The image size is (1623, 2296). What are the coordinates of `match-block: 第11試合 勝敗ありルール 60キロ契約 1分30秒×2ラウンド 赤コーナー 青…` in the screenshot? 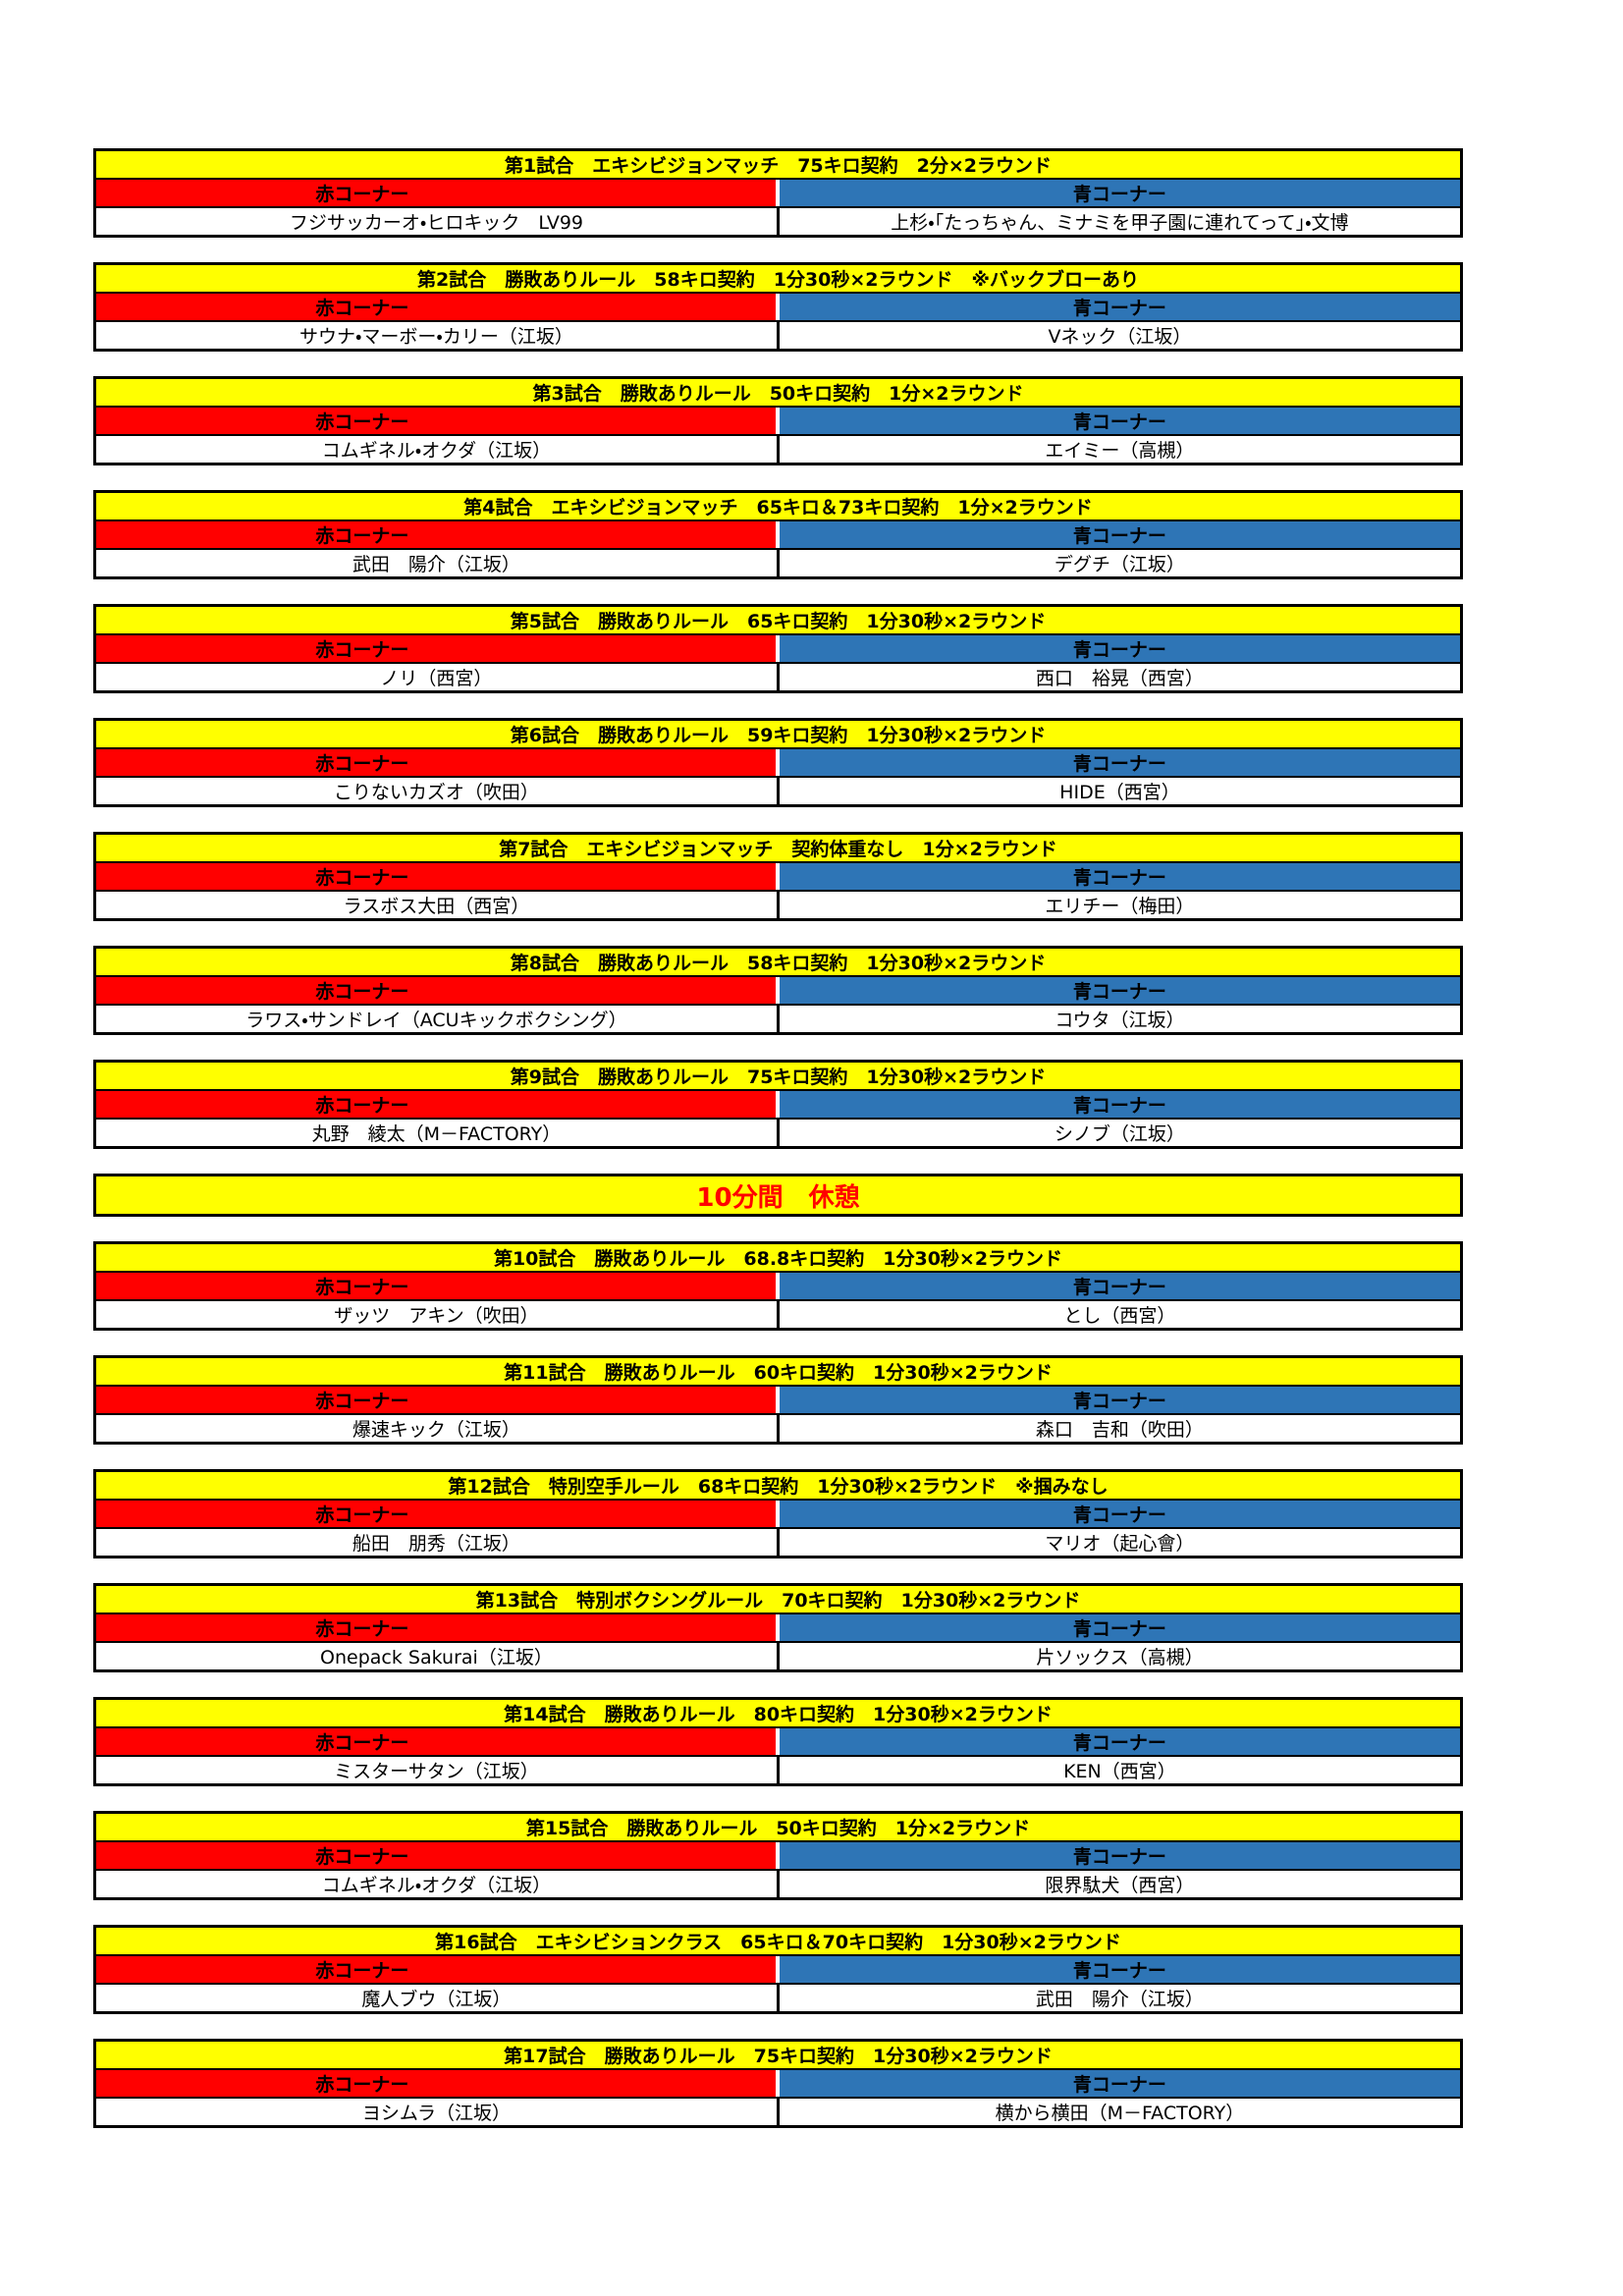 It's located at (778, 1400).